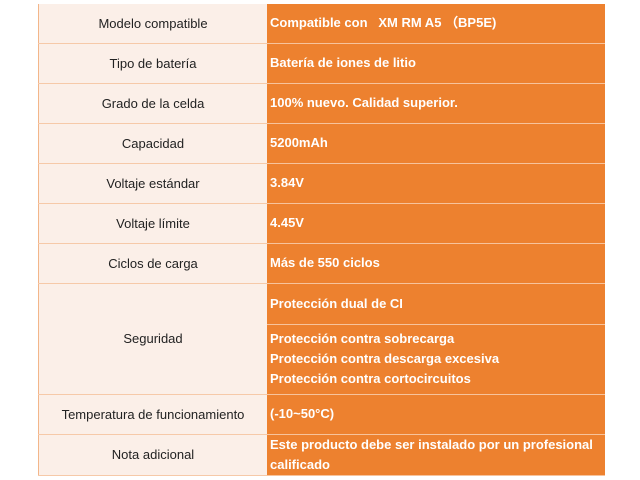 The height and width of the screenshot is (480, 640). I want to click on spec-label: Capacidad, so click(152, 143).